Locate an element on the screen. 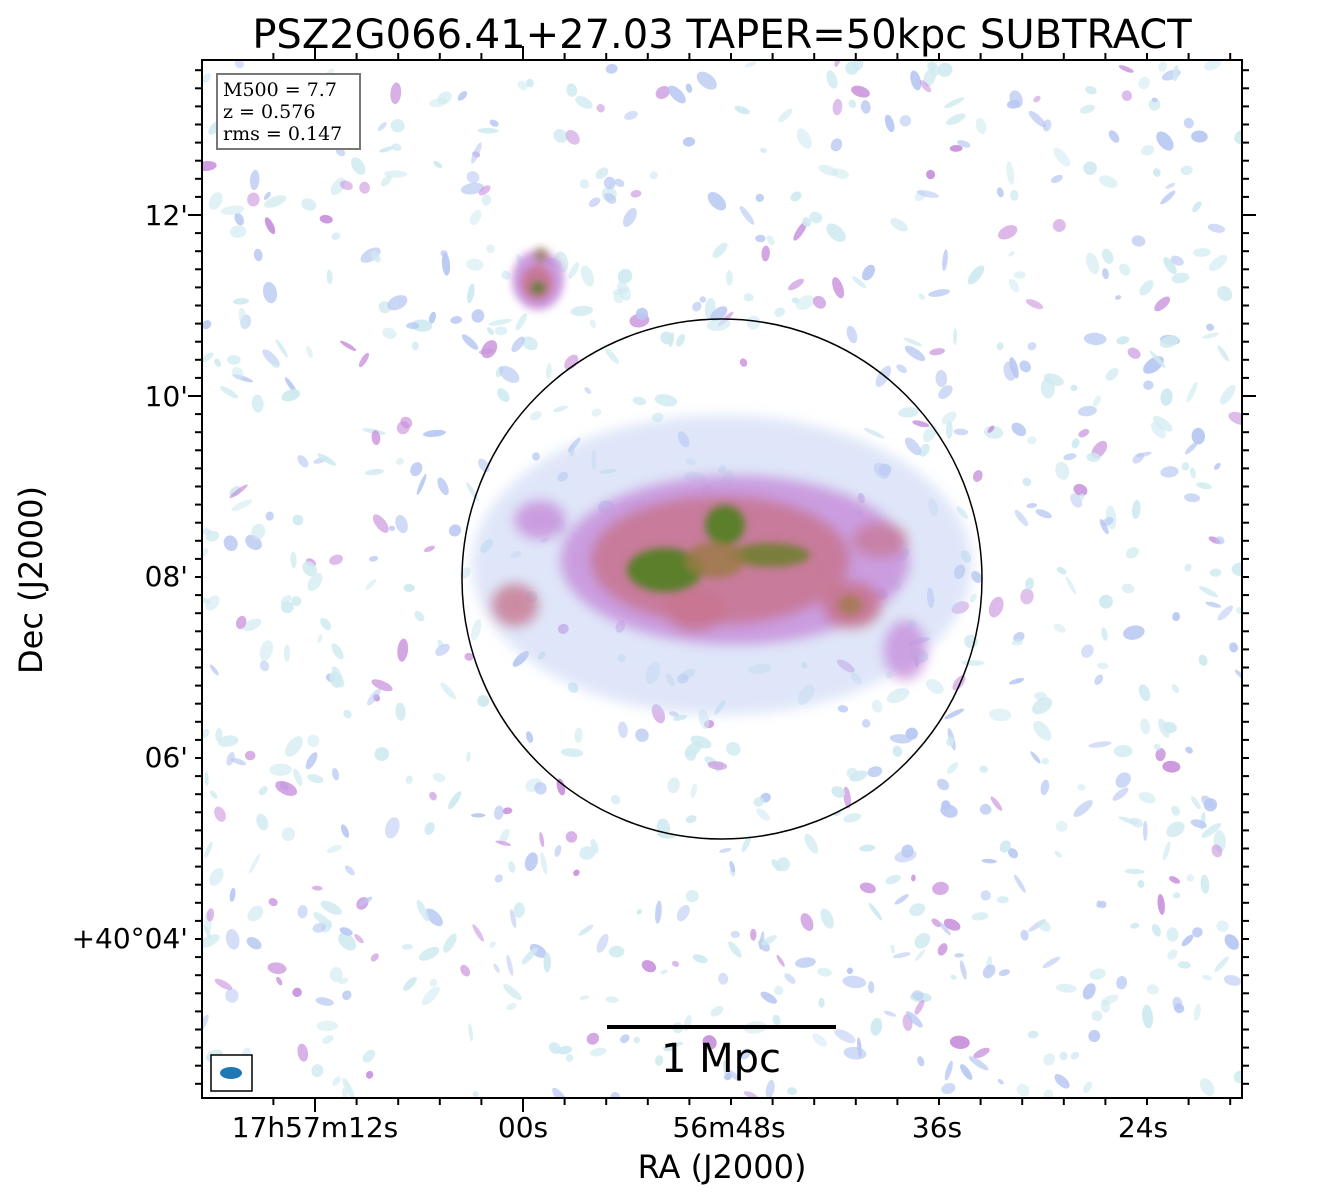  core-emission is located at coordinates (744, 560).